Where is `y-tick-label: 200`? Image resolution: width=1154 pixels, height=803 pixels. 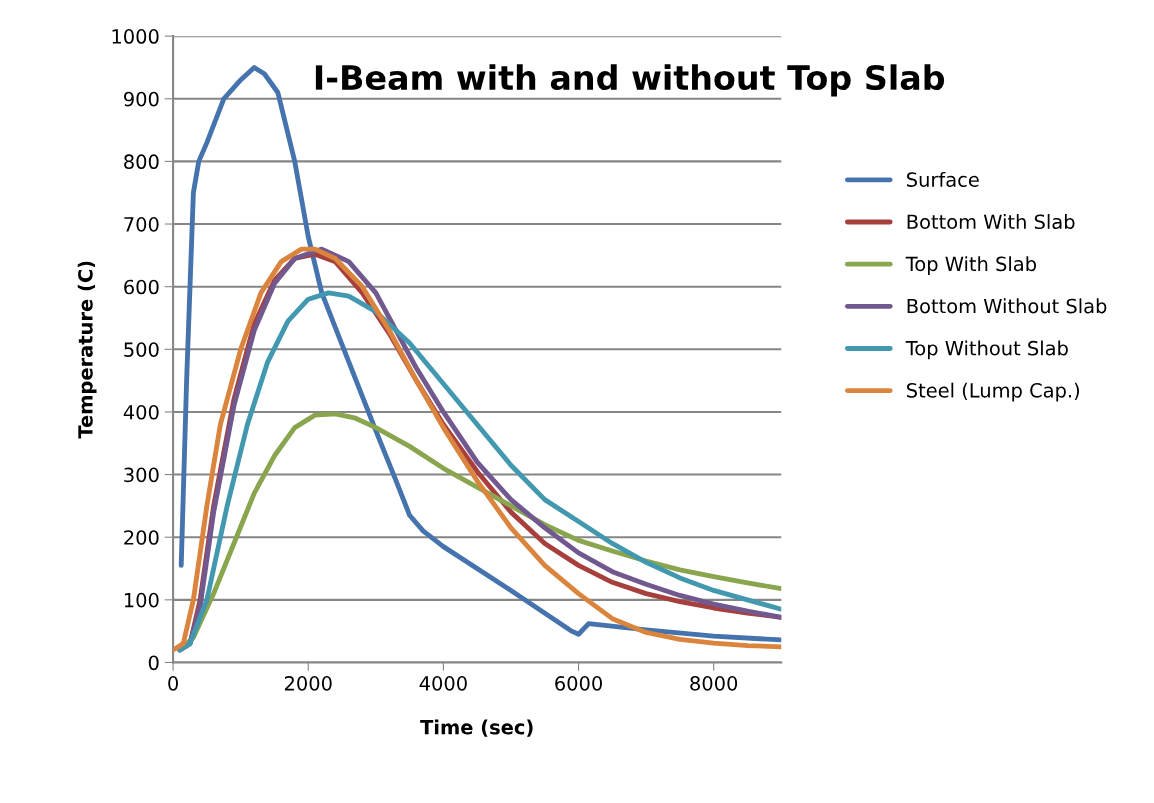 y-tick-label: 200 is located at coordinates (141, 537).